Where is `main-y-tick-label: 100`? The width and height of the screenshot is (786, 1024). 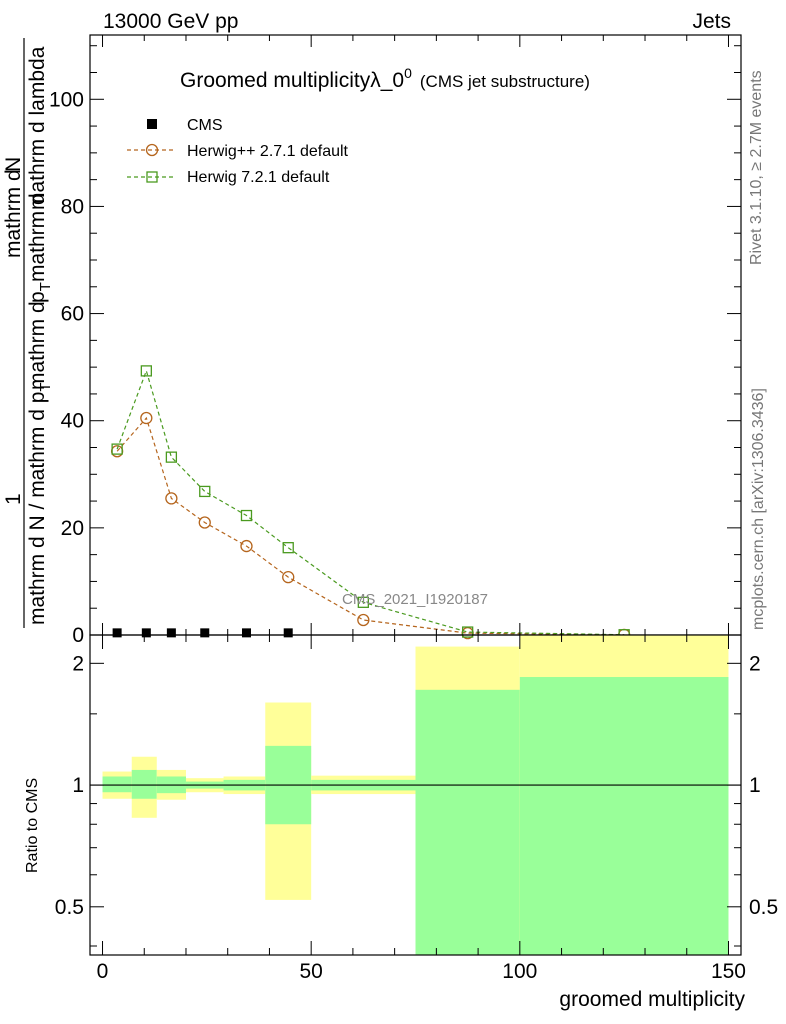 main-y-tick-label: 100 is located at coordinates (66, 99).